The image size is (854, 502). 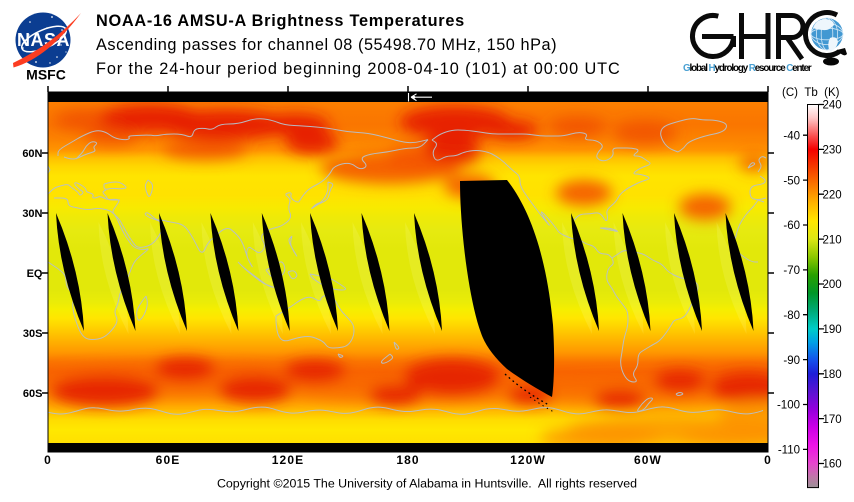 What do you see at coordinates (791, 136) in the screenshot?
I see `svg-text: -40` at bounding box center [791, 136].